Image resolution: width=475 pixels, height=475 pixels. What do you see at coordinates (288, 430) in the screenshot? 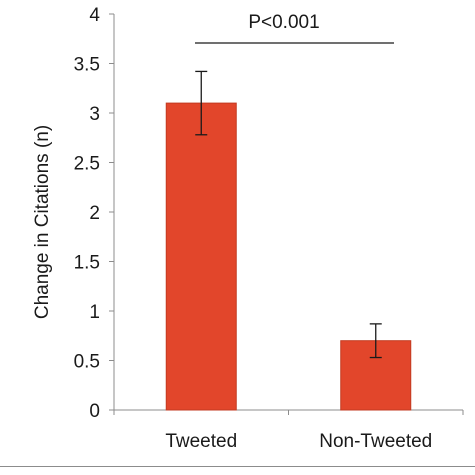
I see `x-axis: Tweeted Non-Tweeted` at bounding box center [288, 430].